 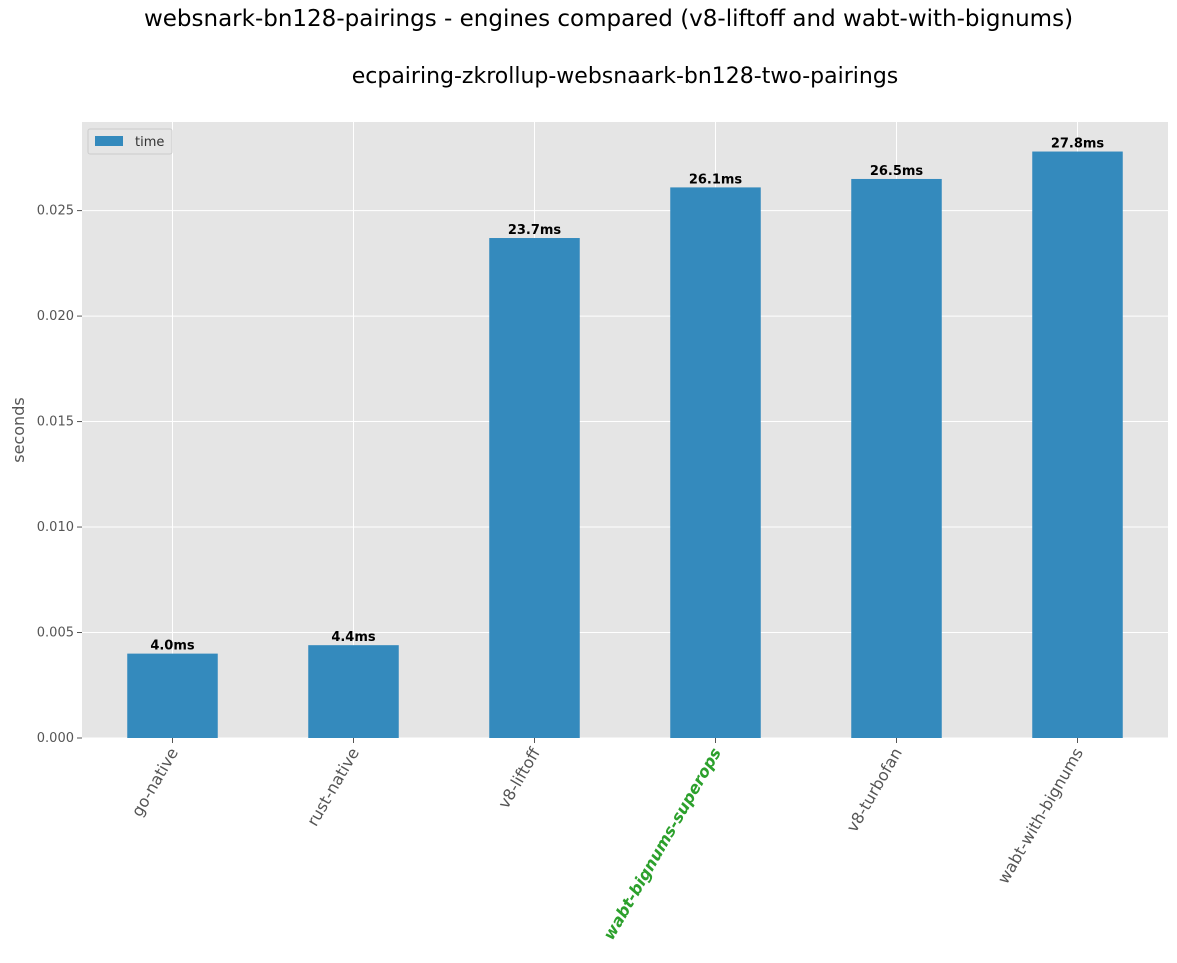 What do you see at coordinates (333, 787) in the screenshot?
I see `x-tick-label-rust-native: rust-native` at bounding box center [333, 787].